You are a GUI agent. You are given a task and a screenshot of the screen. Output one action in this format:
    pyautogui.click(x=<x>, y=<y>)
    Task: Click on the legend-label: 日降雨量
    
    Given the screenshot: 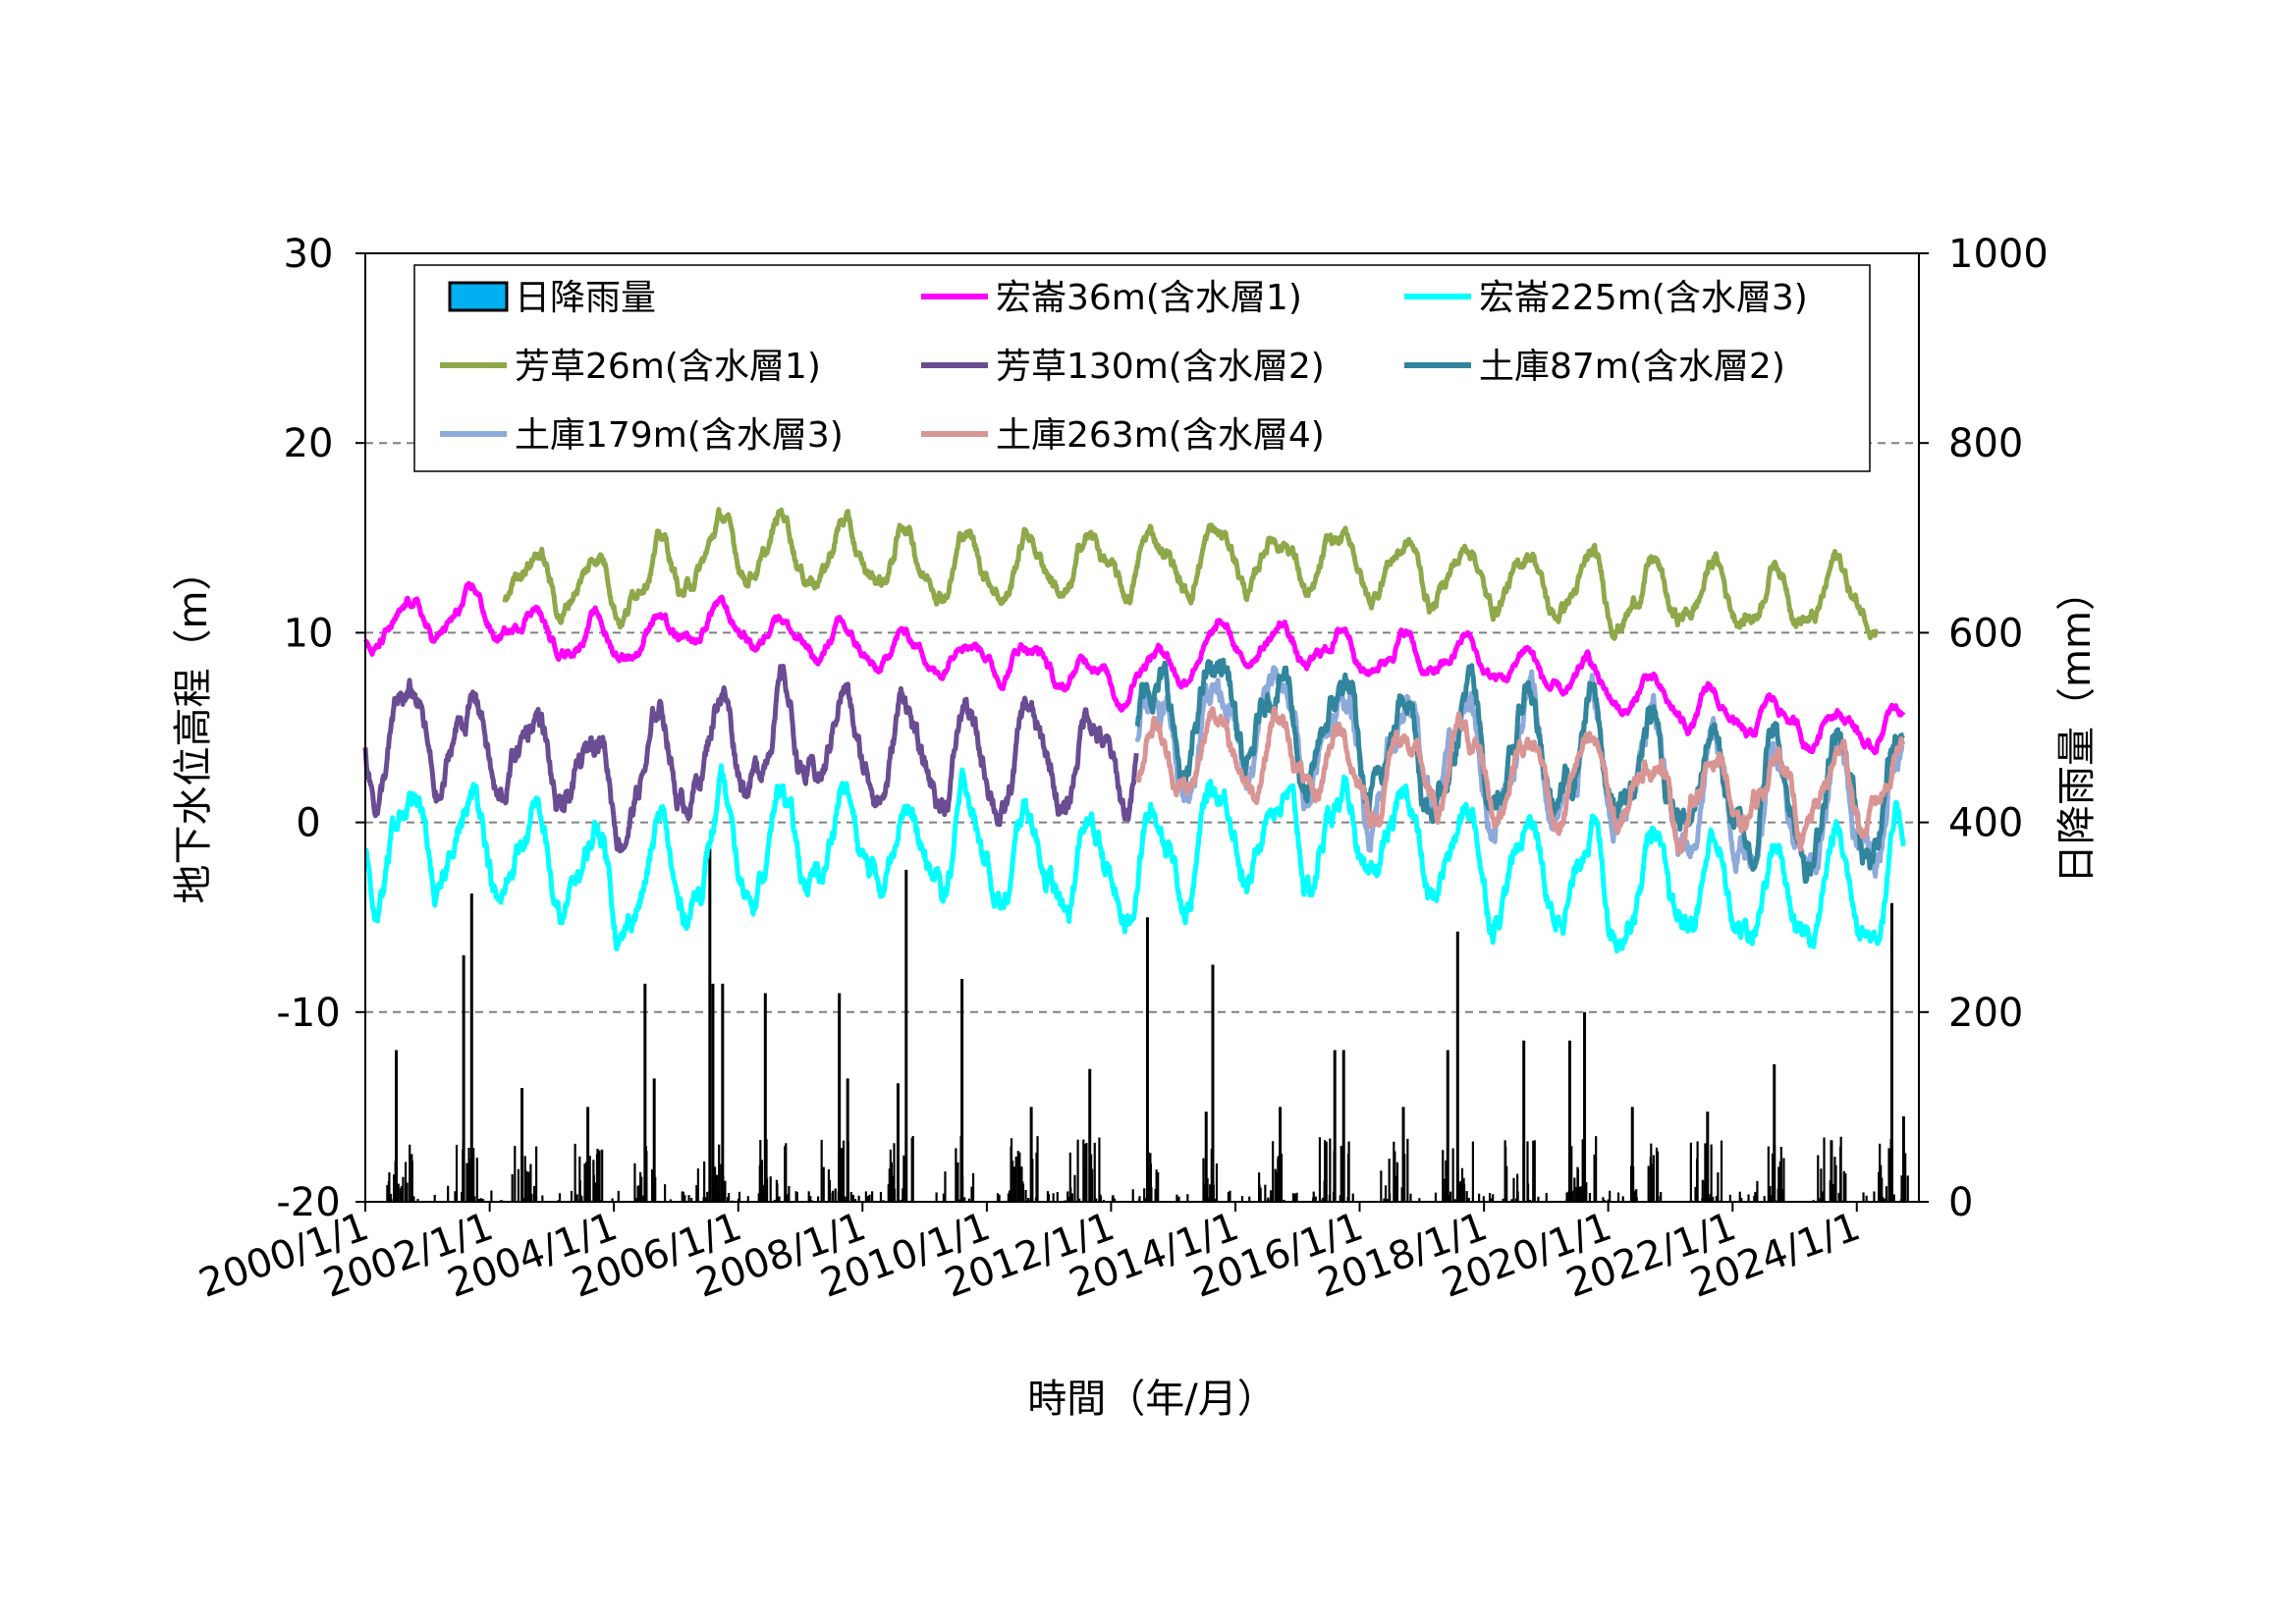 What is the action you would take?
    pyautogui.click(x=585, y=298)
    